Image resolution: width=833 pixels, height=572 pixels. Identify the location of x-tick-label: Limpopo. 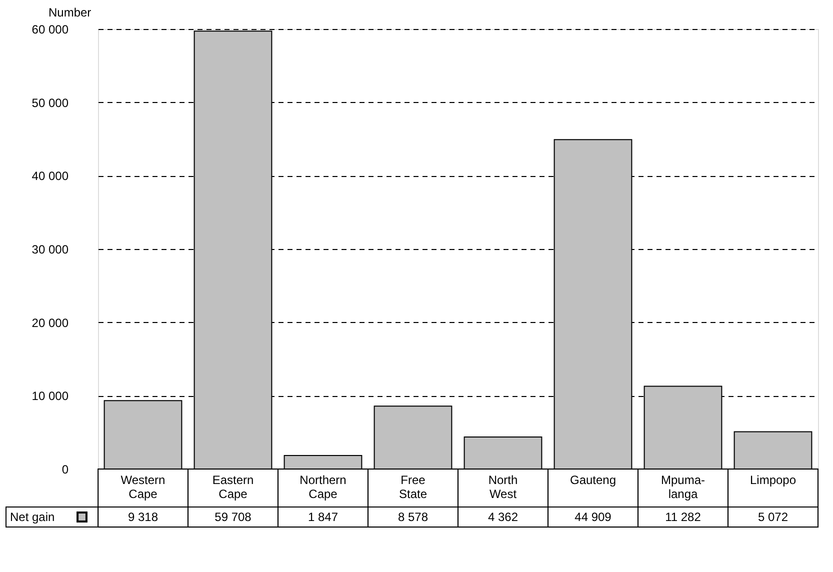
(773, 480).